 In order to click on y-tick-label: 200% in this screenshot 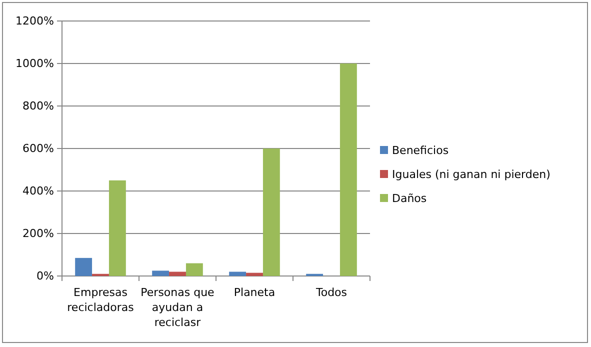, I will do `click(38, 233)`.